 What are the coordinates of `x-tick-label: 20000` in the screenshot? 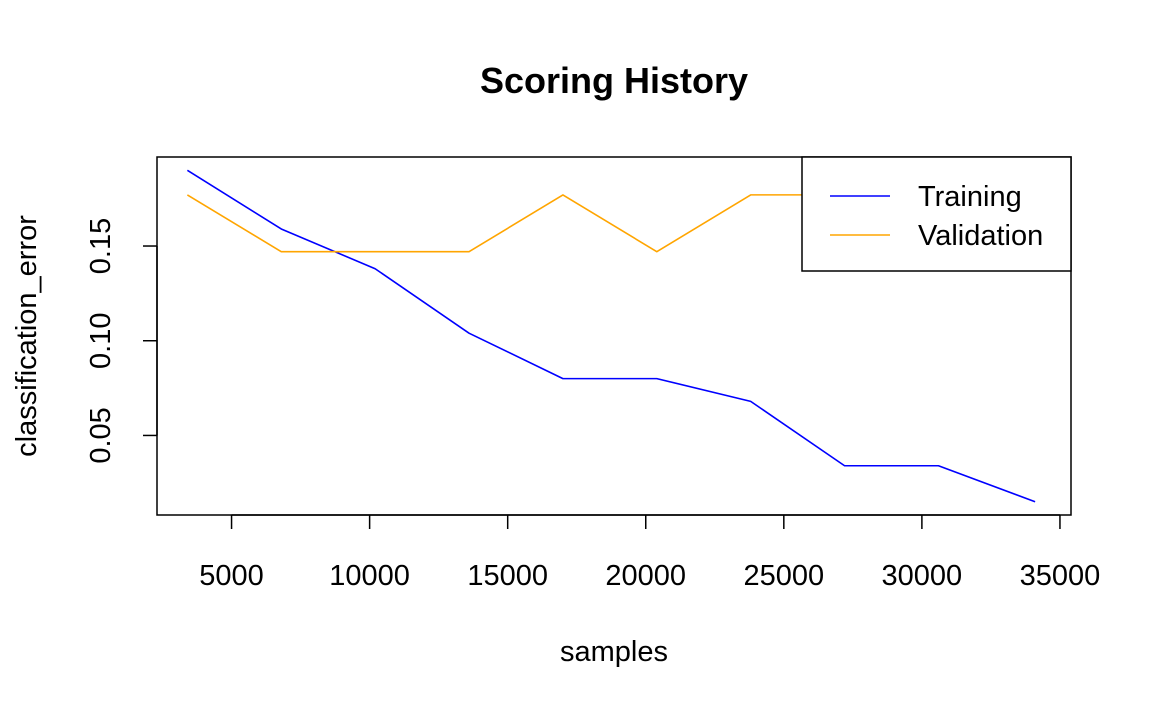 It's located at (645, 576).